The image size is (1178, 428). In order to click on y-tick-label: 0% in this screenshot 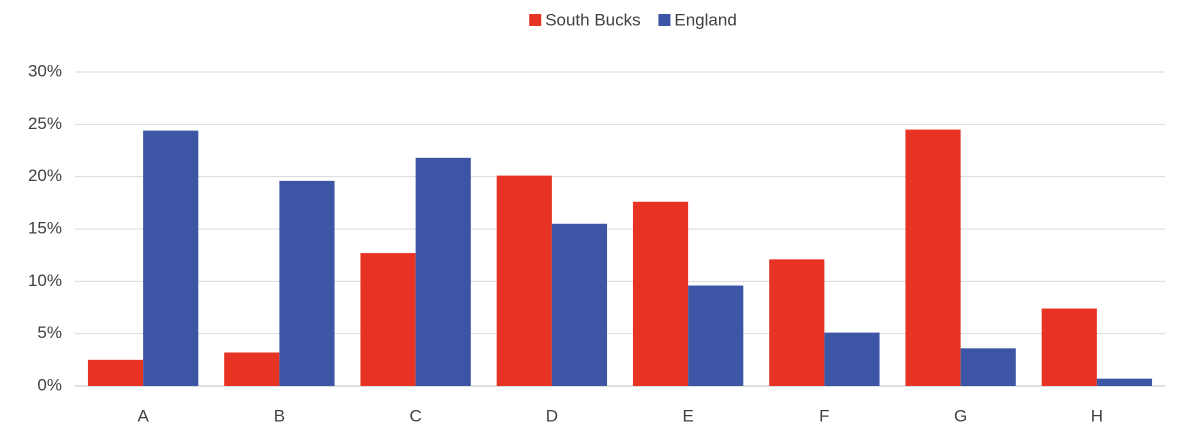, I will do `click(49, 384)`.